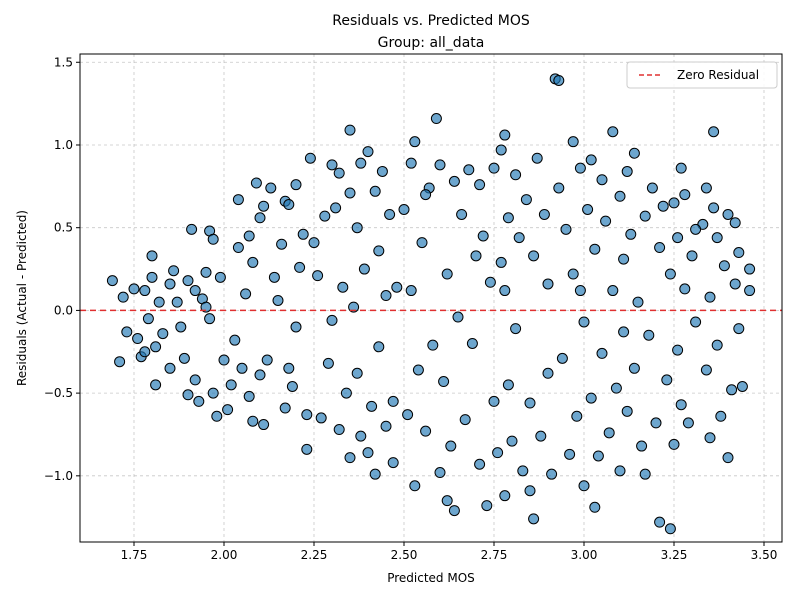 Image resolution: width=800 pixels, height=600 pixels. What do you see at coordinates (431, 578) in the screenshot?
I see `x-axis-label: Predicted MOS` at bounding box center [431, 578].